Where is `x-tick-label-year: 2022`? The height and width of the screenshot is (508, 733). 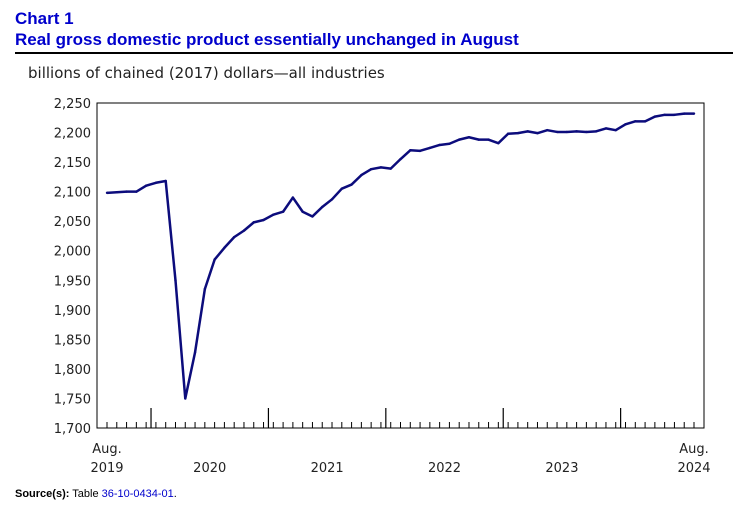
x-tick-label-year: 2022 is located at coordinates (444, 468).